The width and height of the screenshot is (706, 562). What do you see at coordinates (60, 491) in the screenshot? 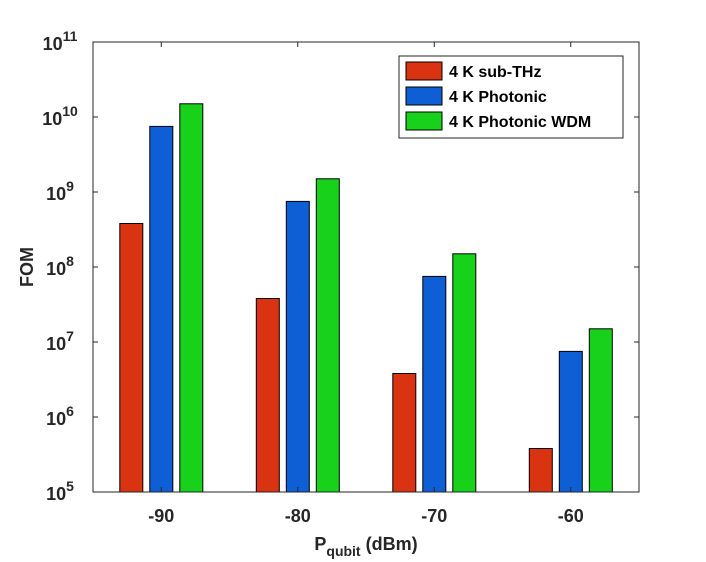
I see `y-tick-label-5: 10⁵` at bounding box center [60, 491].